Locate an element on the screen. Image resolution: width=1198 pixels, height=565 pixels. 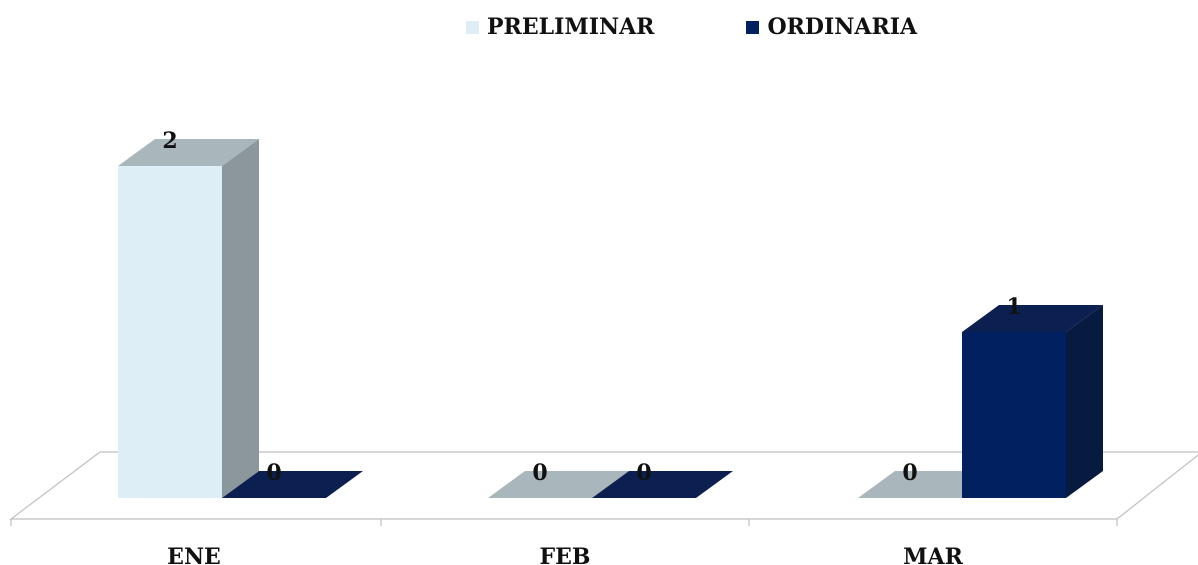
data-label: 1 is located at coordinates (1013, 307).